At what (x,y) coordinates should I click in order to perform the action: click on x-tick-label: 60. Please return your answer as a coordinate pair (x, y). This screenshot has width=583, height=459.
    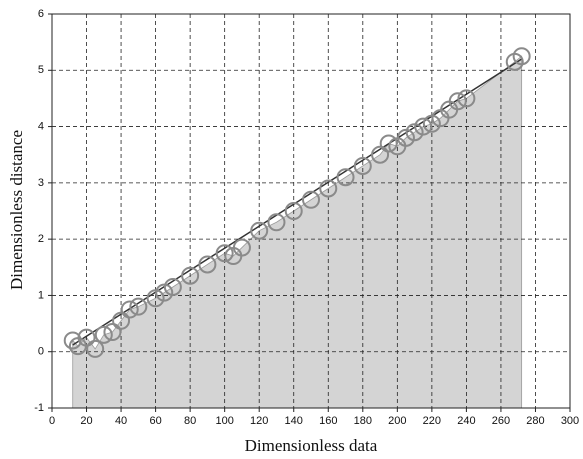
    Looking at the image, I should click on (155, 421).